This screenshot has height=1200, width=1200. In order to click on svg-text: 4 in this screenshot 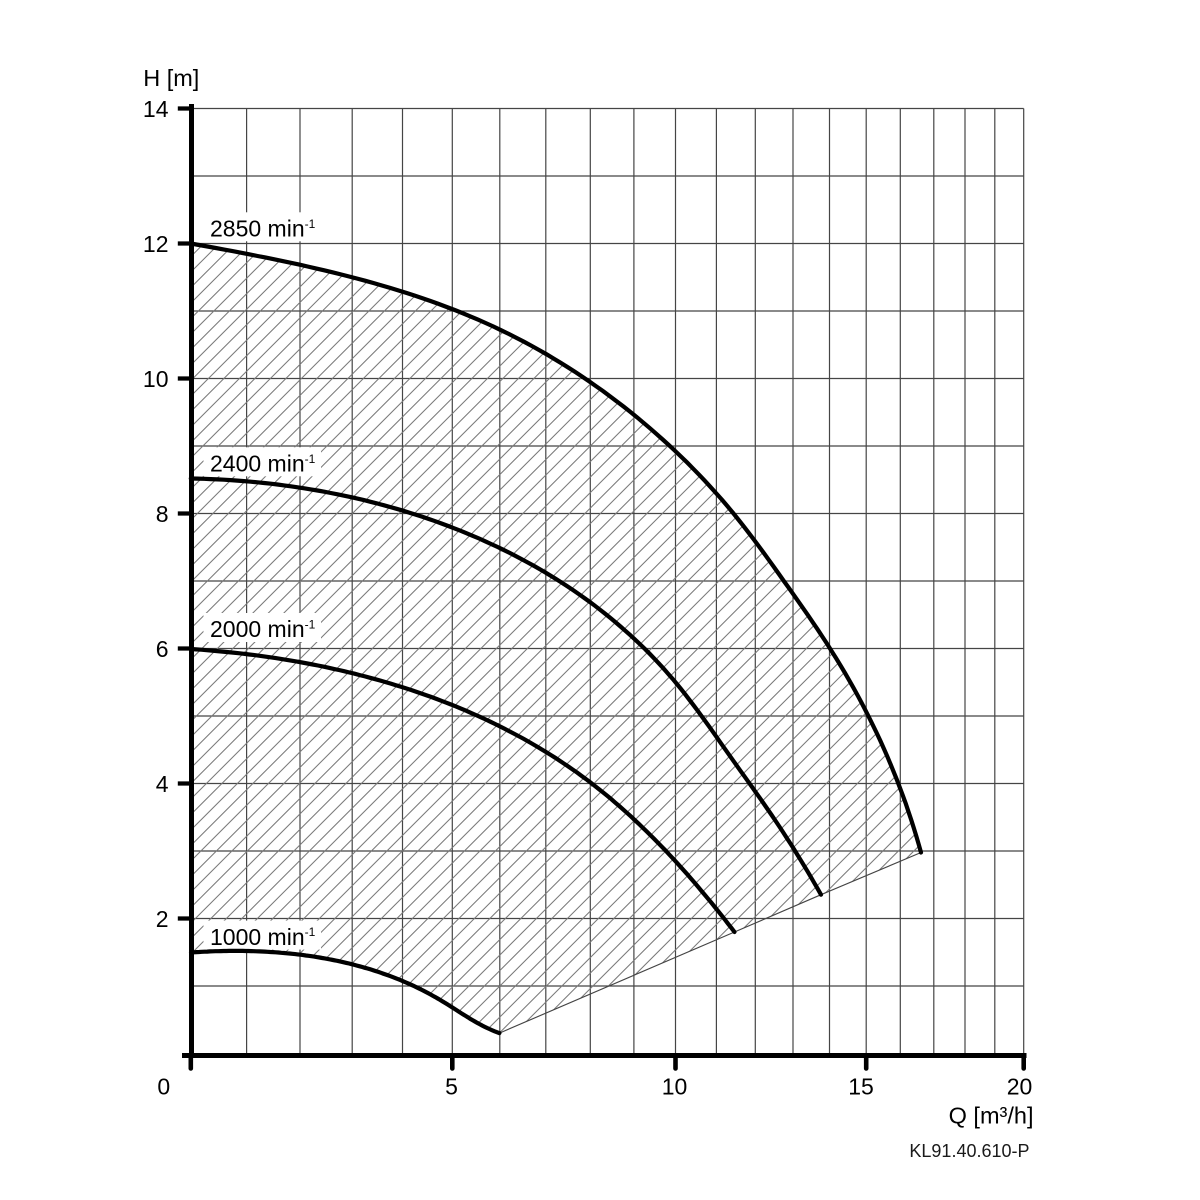, I will do `click(162, 784)`.